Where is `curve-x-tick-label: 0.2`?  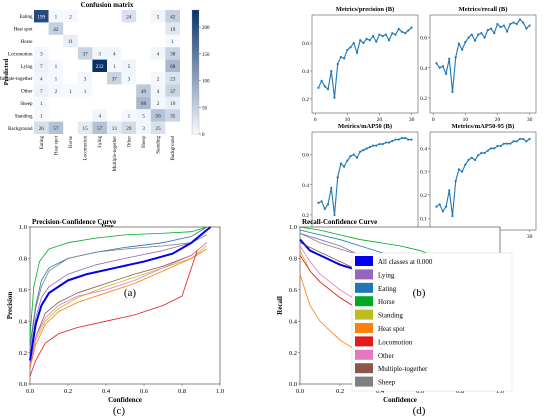 curve-x-tick-label: 0.2 is located at coordinates (68, 391).